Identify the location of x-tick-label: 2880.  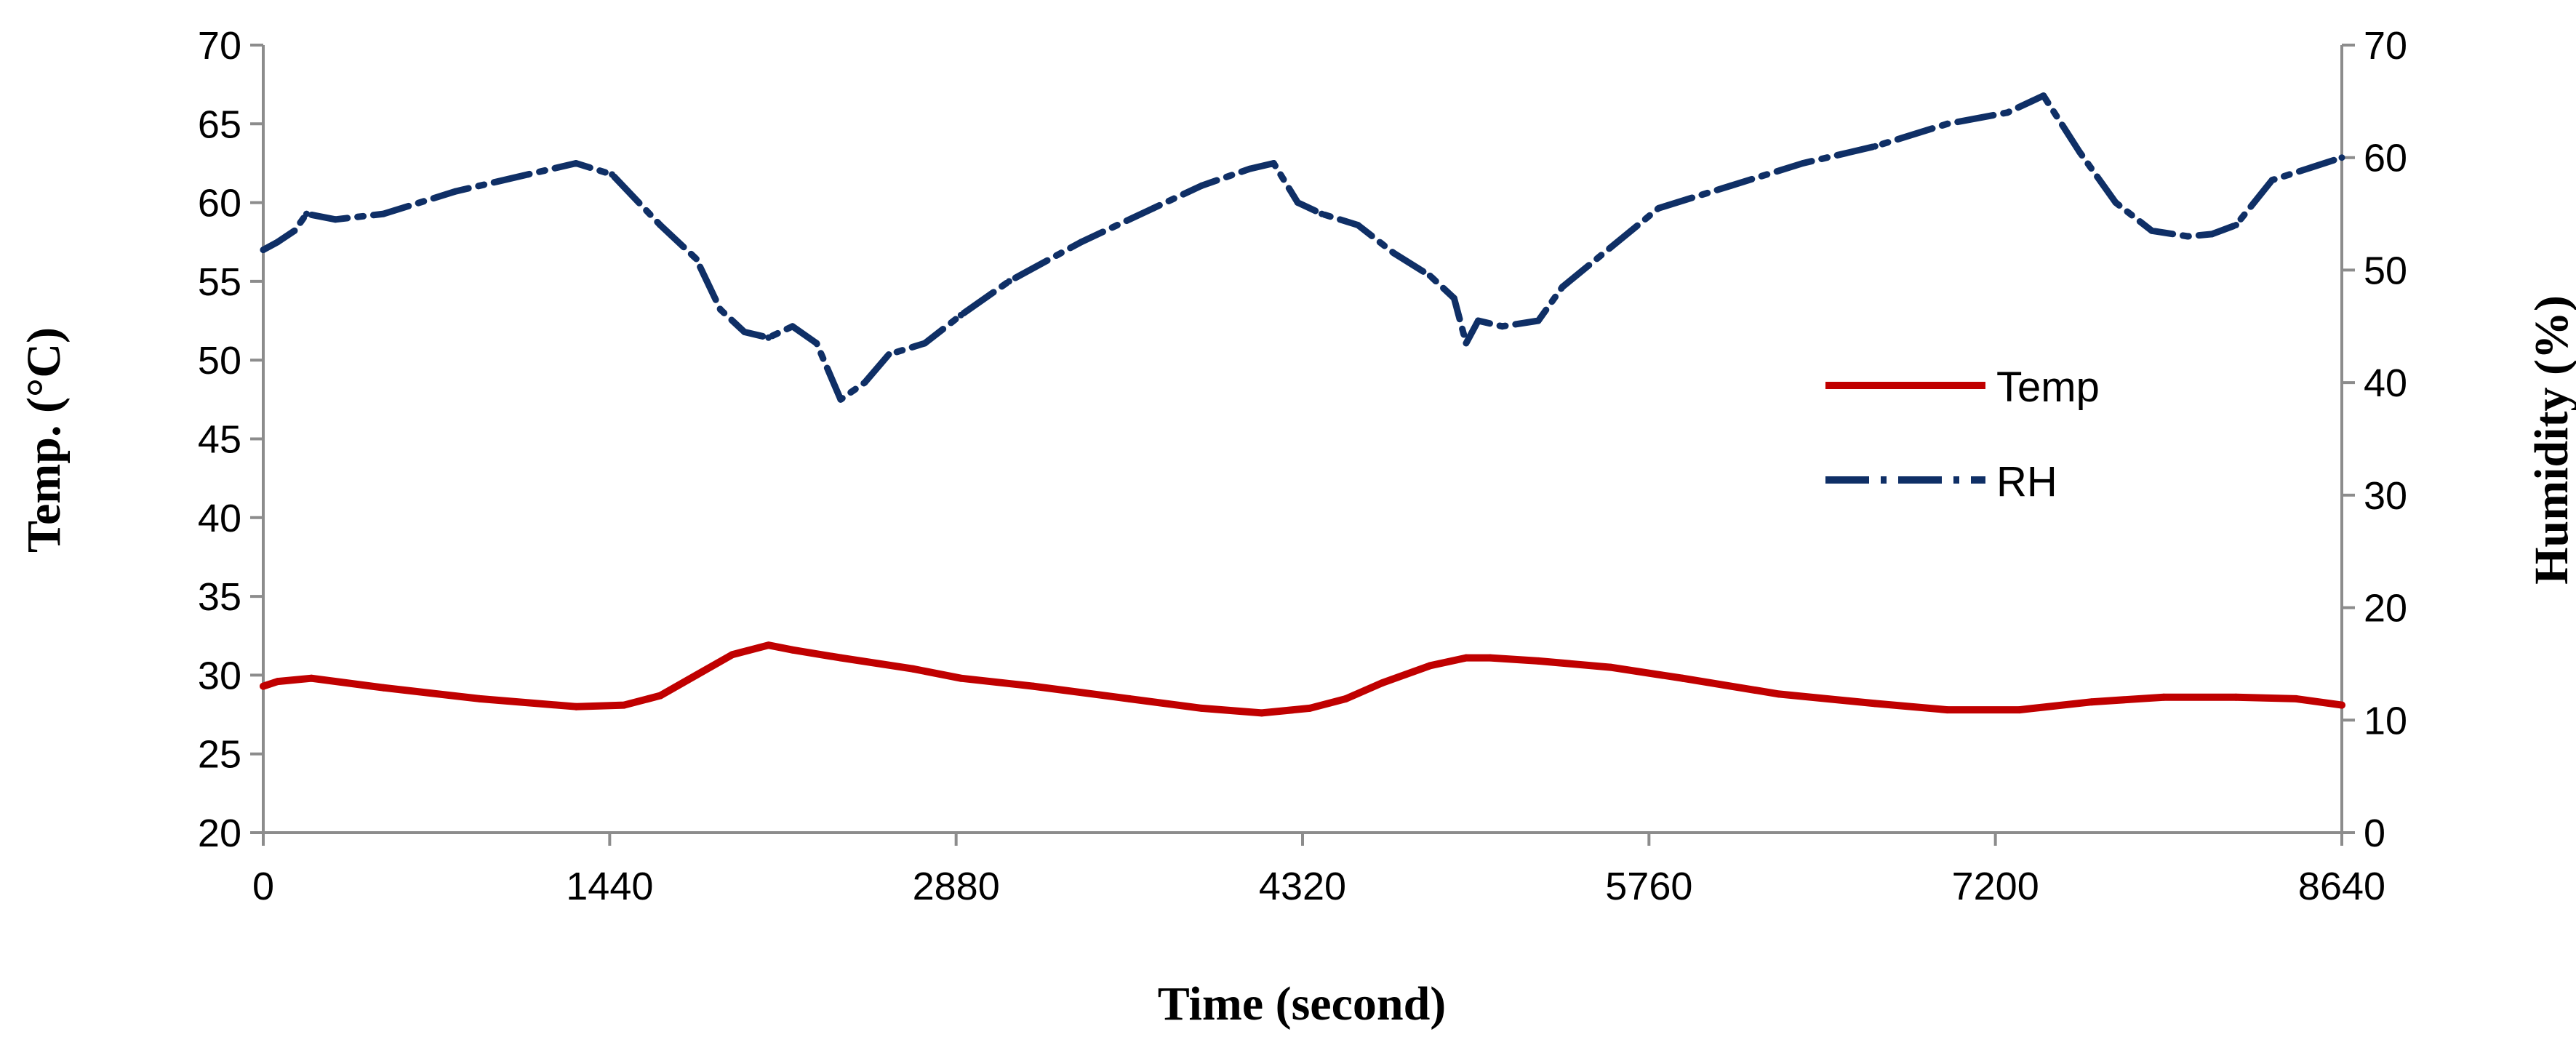
(956, 886).